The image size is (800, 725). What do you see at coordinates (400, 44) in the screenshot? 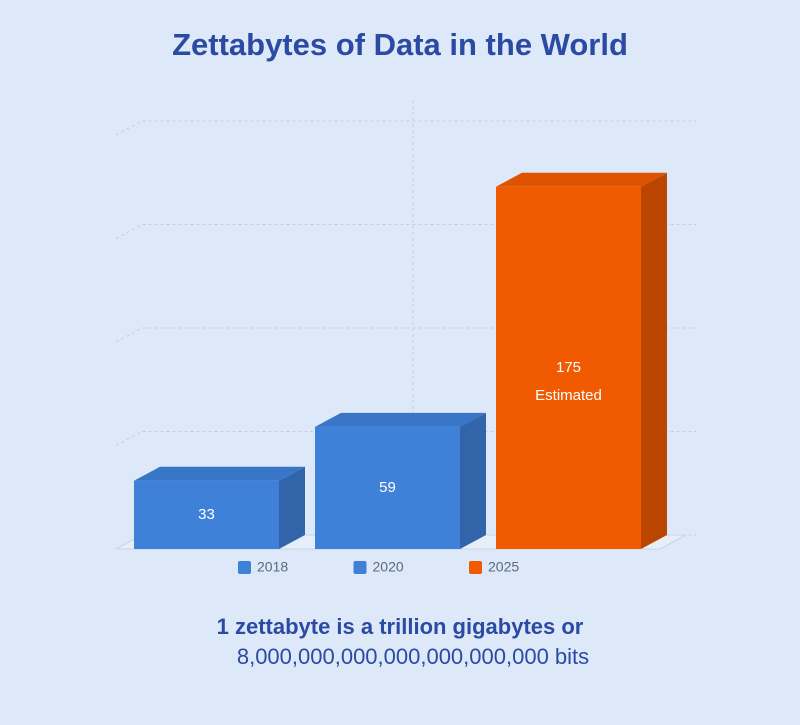
I see `chart-title: Zettabytes of Data in the World` at bounding box center [400, 44].